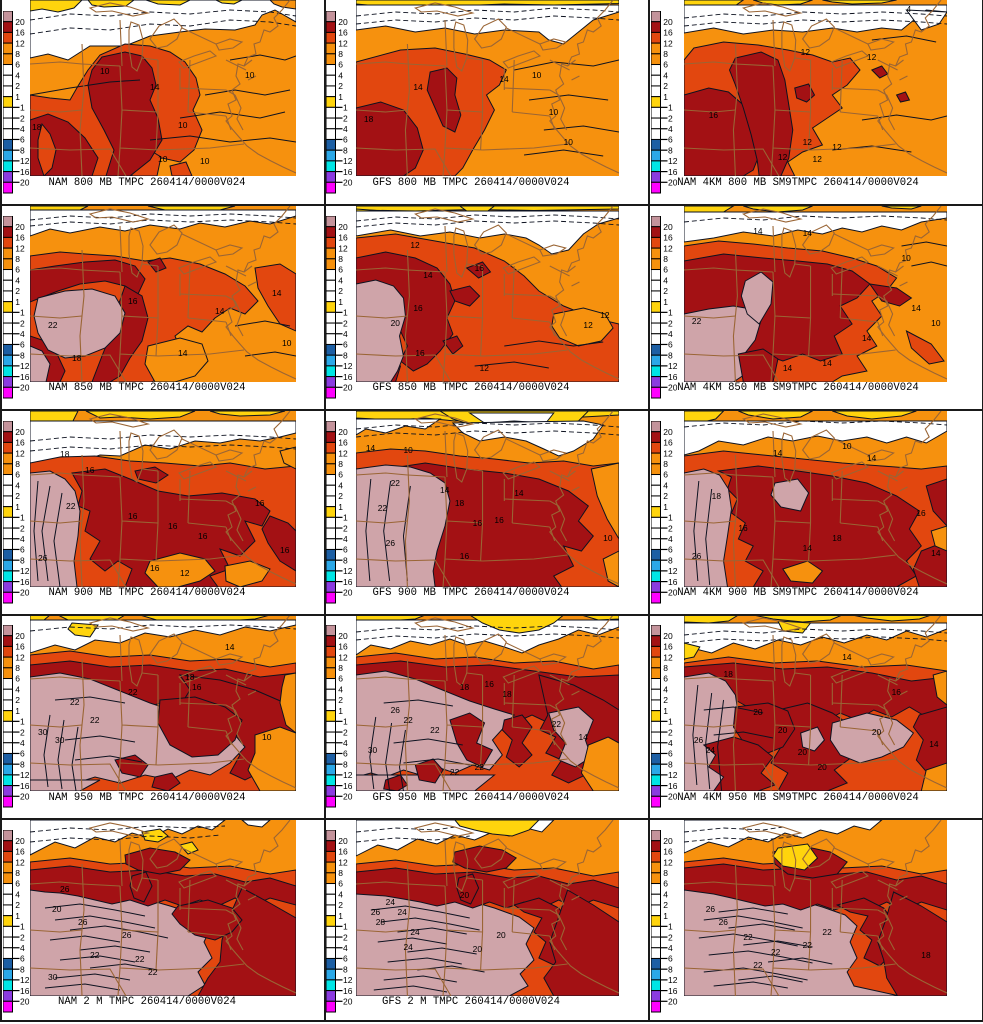 The width and height of the screenshot is (983, 1024). Describe the element at coordinates (381, 922) in the screenshot. I see `svg-text: 28` at that location.